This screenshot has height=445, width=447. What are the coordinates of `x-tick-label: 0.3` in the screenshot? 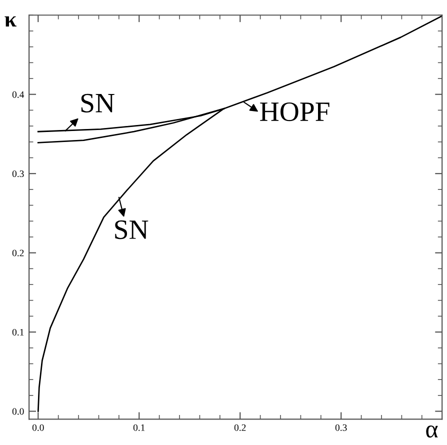 It's located at (341, 427).